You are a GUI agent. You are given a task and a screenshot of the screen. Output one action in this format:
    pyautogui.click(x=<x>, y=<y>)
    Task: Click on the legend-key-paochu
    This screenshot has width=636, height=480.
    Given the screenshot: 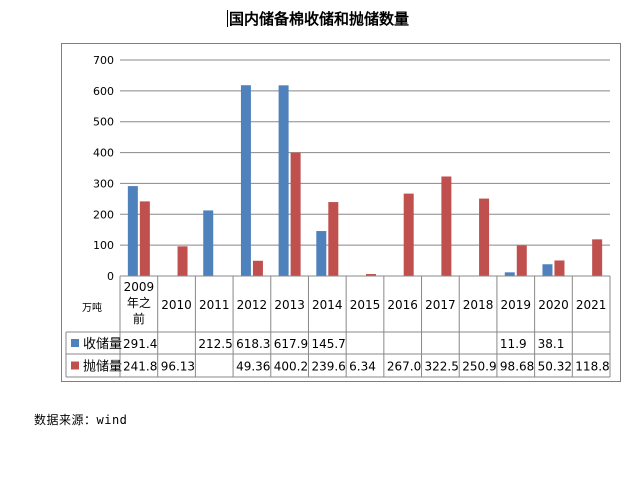 What is the action you would take?
    pyautogui.click(x=75, y=365)
    